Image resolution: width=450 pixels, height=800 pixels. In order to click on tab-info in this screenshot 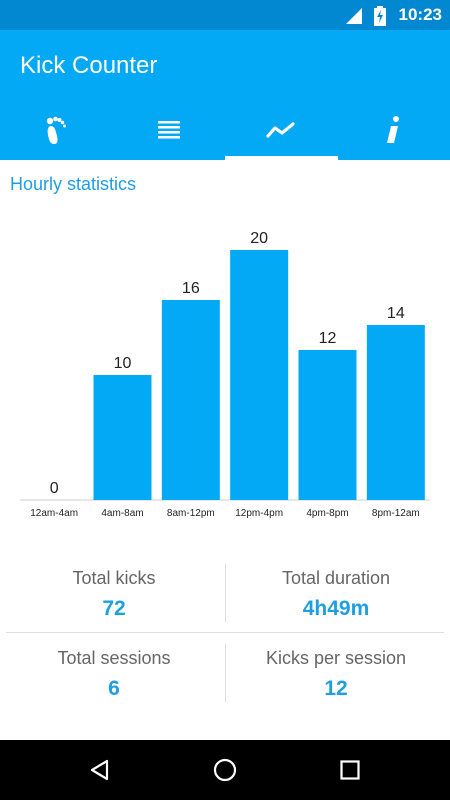, I will do `click(394, 130)`.